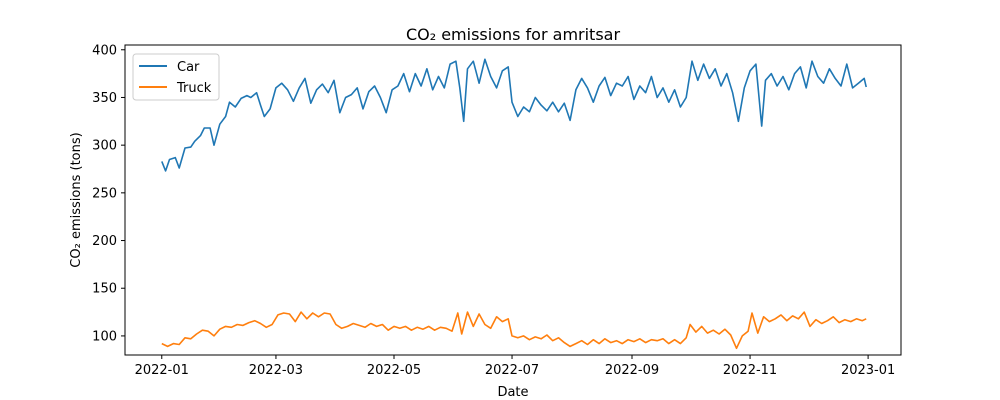 The width and height of the screenshot is (1000, 400). Describe the element at coordinates (513, 34) in the screenshot. I see `chart-title: CO₂ emissions for amritsar` at that location.